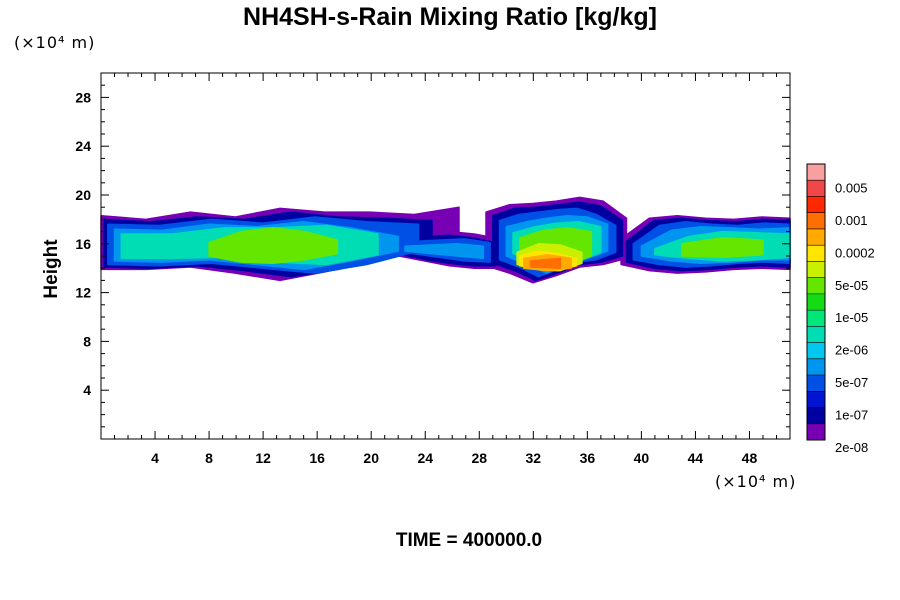 The height and width of the screenshot is (600, 900). Describe the element at coordinates (317, 458) in the screenshot. I see `x-tick-label: 16` at that location.